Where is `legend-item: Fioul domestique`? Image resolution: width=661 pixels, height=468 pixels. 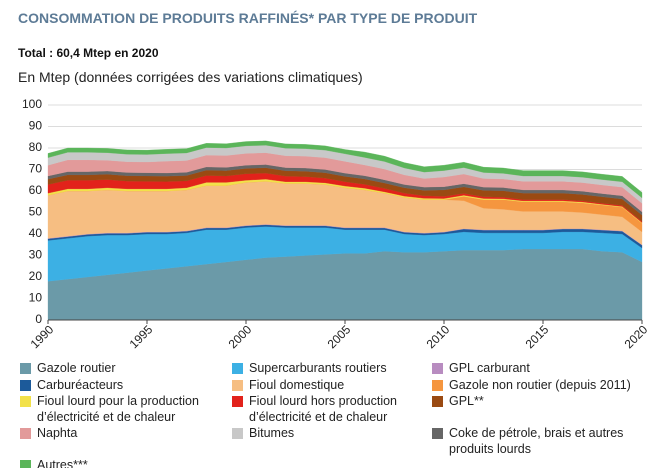 legend-item: Fioul domestique is located at coordinates (332, 386).